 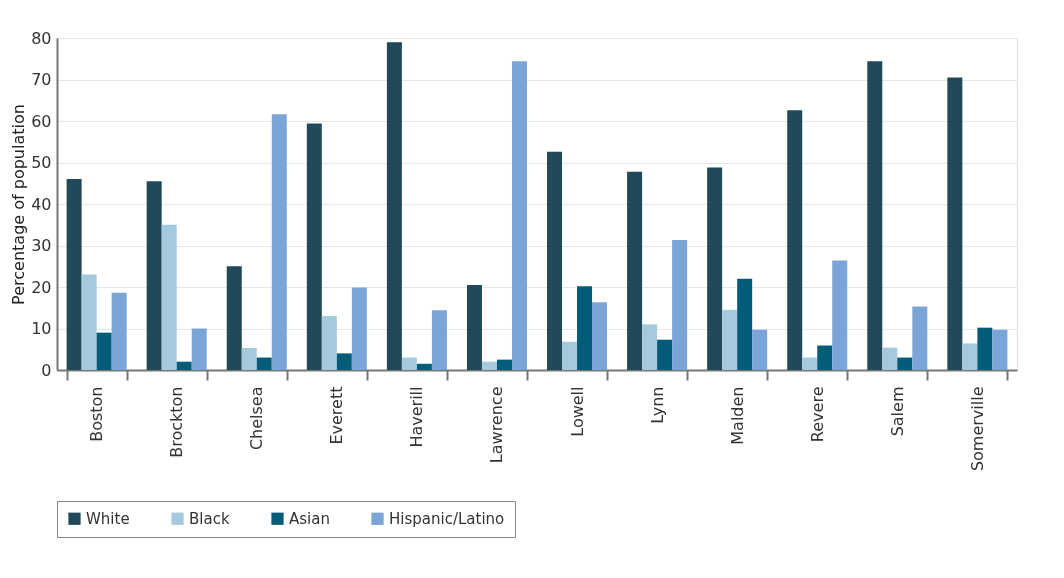 I want to click on y-tick-label: 0, so click(x=46, y=370).